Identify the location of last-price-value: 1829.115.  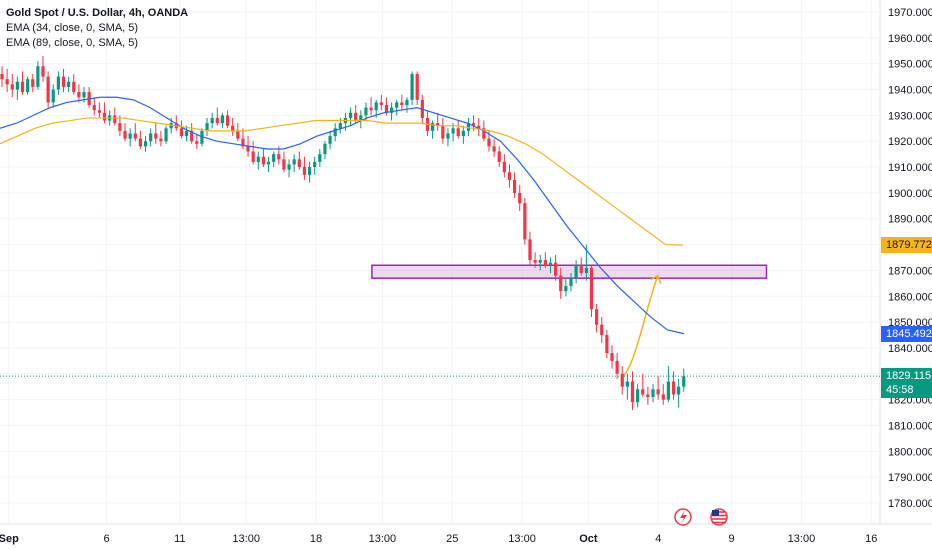
(909, 376).